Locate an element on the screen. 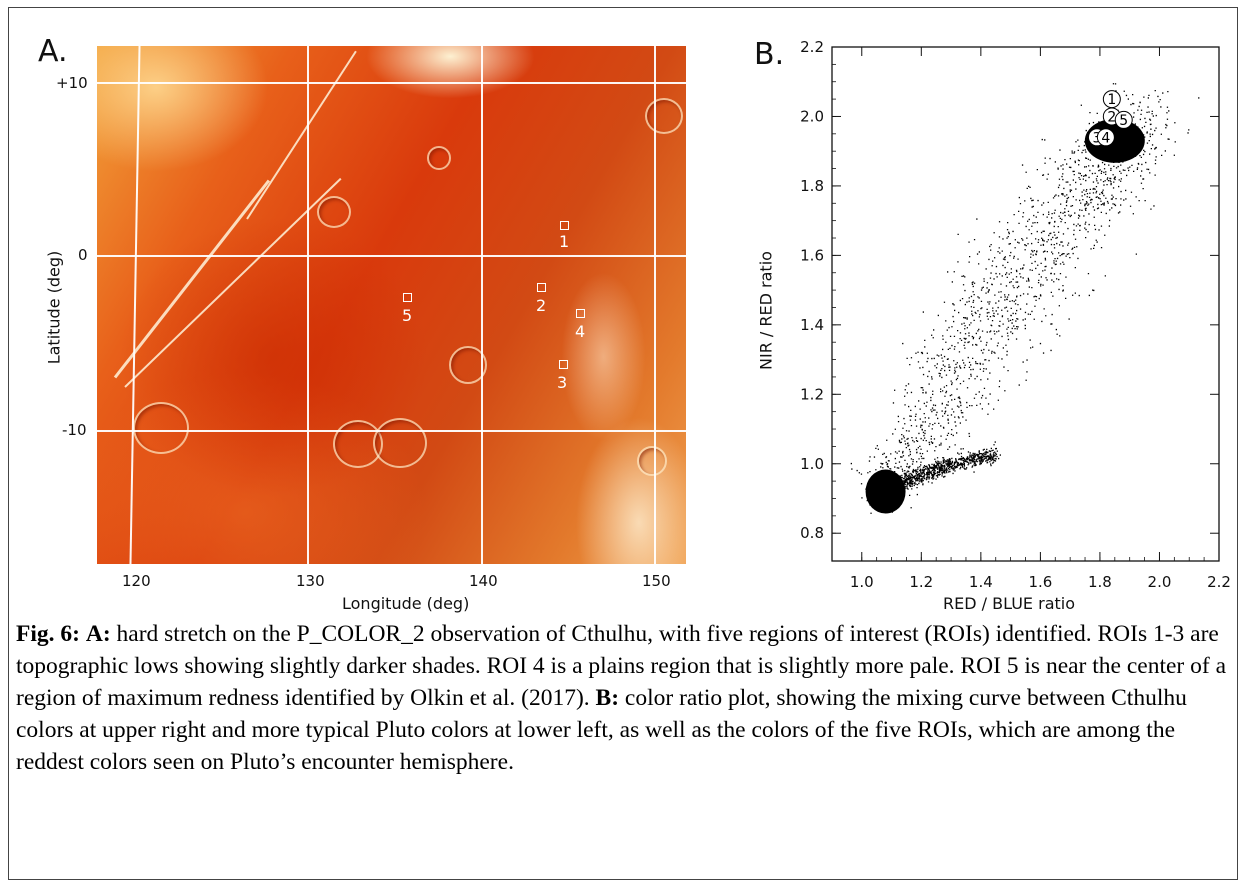 Image resolution: width=1247 pixels, height=888 pixels. y-tick-label: 0 is located at coordinates (83, 255).